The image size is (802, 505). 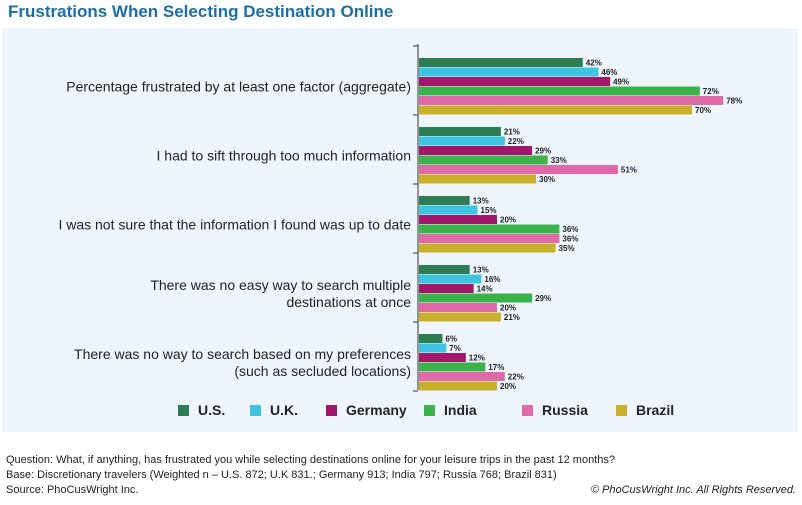 I want to click on data-label: 7%, so click(x=455, y=348).